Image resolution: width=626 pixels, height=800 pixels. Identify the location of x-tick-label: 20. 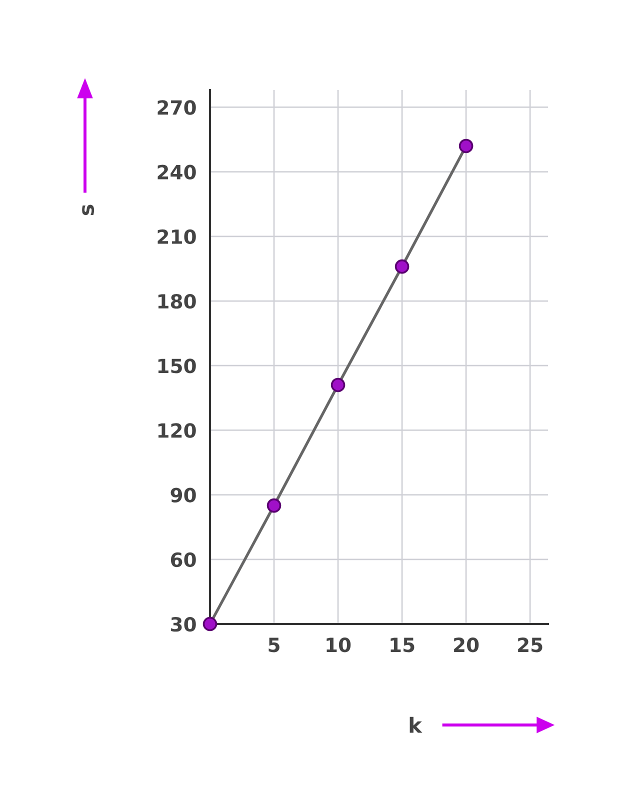
(466, 645).